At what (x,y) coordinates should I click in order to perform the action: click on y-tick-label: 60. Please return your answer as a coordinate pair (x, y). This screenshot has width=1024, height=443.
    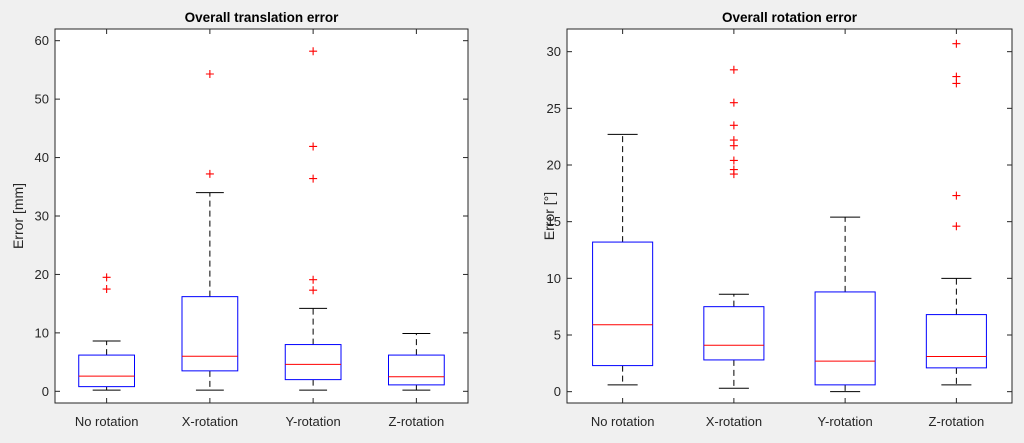
    Looking at the image, I should click on (42, 40).